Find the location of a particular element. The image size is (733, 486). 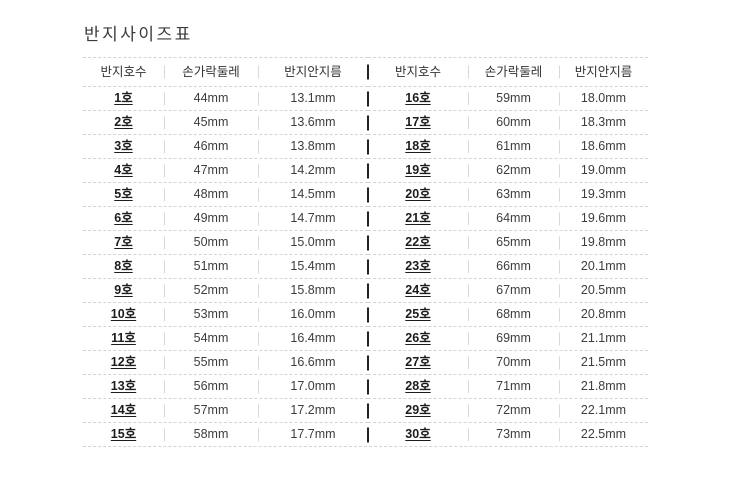

table-row: 26호 69mm 21.1mm is located at coordinates (508, 338).